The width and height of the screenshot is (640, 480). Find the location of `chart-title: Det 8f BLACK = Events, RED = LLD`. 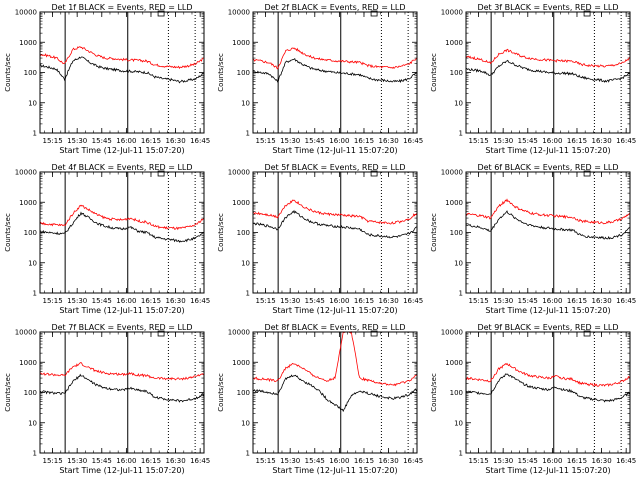

chart-title: Det 8f BLACK = Events, RED = LLD is located at coordinates (334, 327).